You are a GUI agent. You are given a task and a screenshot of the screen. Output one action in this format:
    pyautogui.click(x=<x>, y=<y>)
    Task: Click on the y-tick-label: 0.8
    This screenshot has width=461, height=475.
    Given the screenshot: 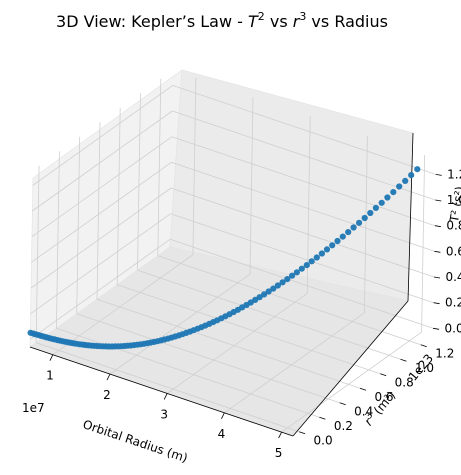 What is the action you would take?
    pyautogui.click(x=404, y=383)
    